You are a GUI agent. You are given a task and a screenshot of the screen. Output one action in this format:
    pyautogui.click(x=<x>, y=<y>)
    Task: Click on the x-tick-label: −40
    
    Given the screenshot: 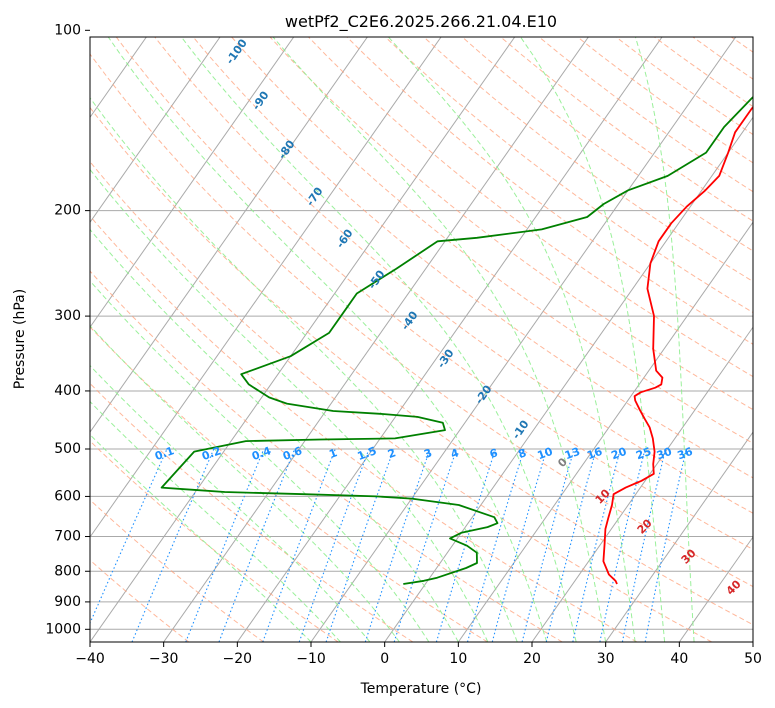 What is the action you would take?
    pyautogui.click(x=90, y=659)
    